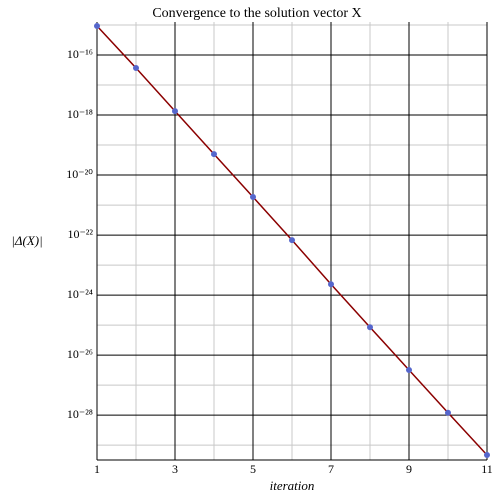 This screenshot has width=500, height=500. Describe the element at coordinates (80, 294) in the screenshot. I see `y-tick-label: 10⁻²⁴` at that location.